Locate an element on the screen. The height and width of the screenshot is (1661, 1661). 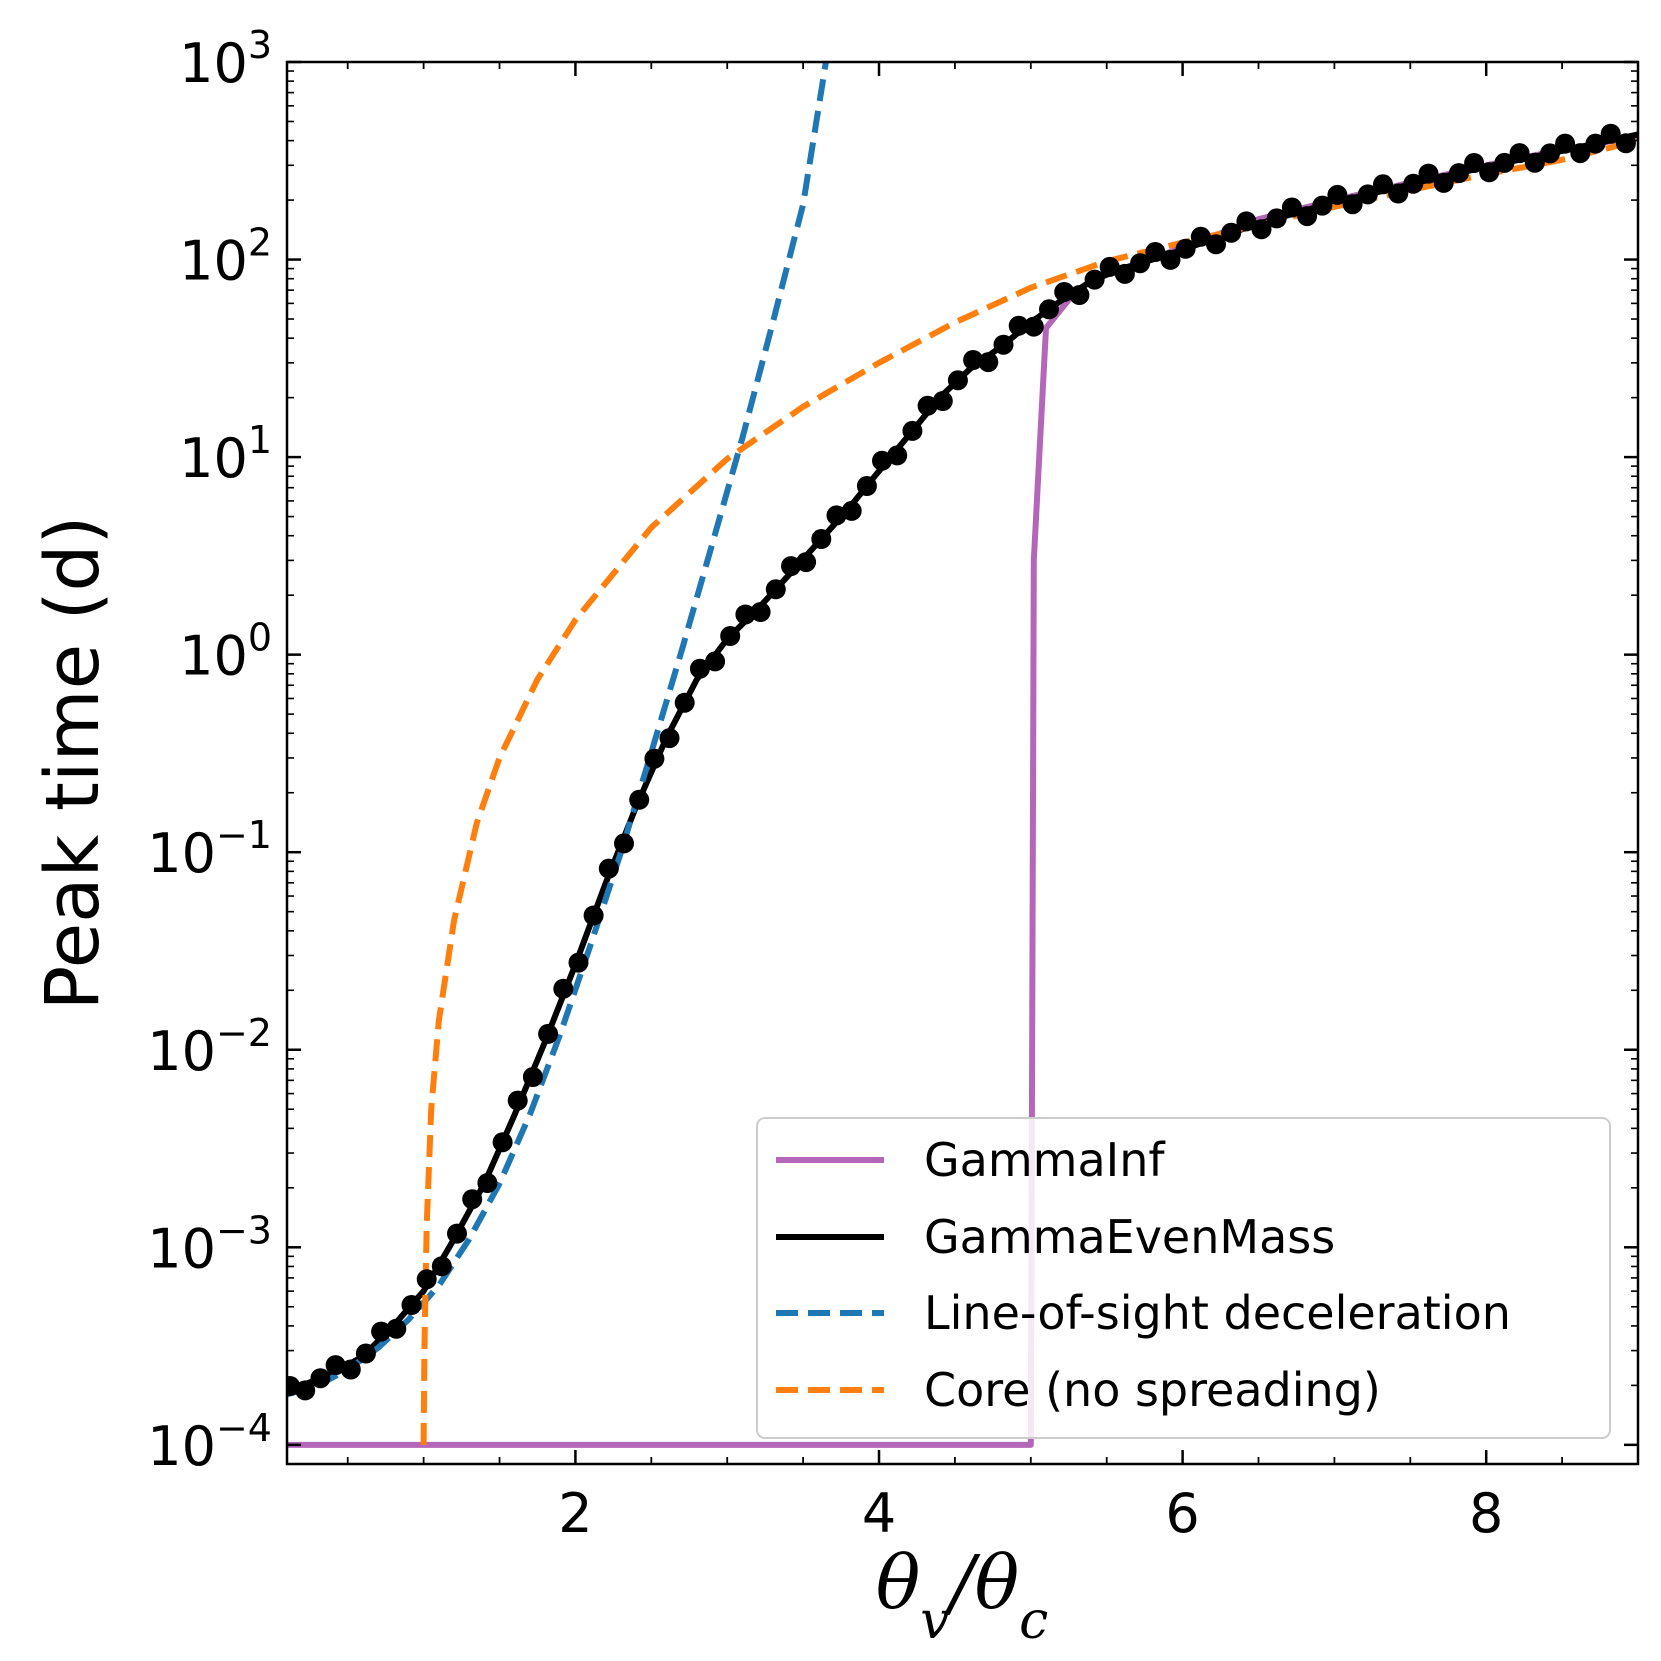
legend-label-gammaevenmass: GammaEvenMass is located at coordinates (1129, 1237).